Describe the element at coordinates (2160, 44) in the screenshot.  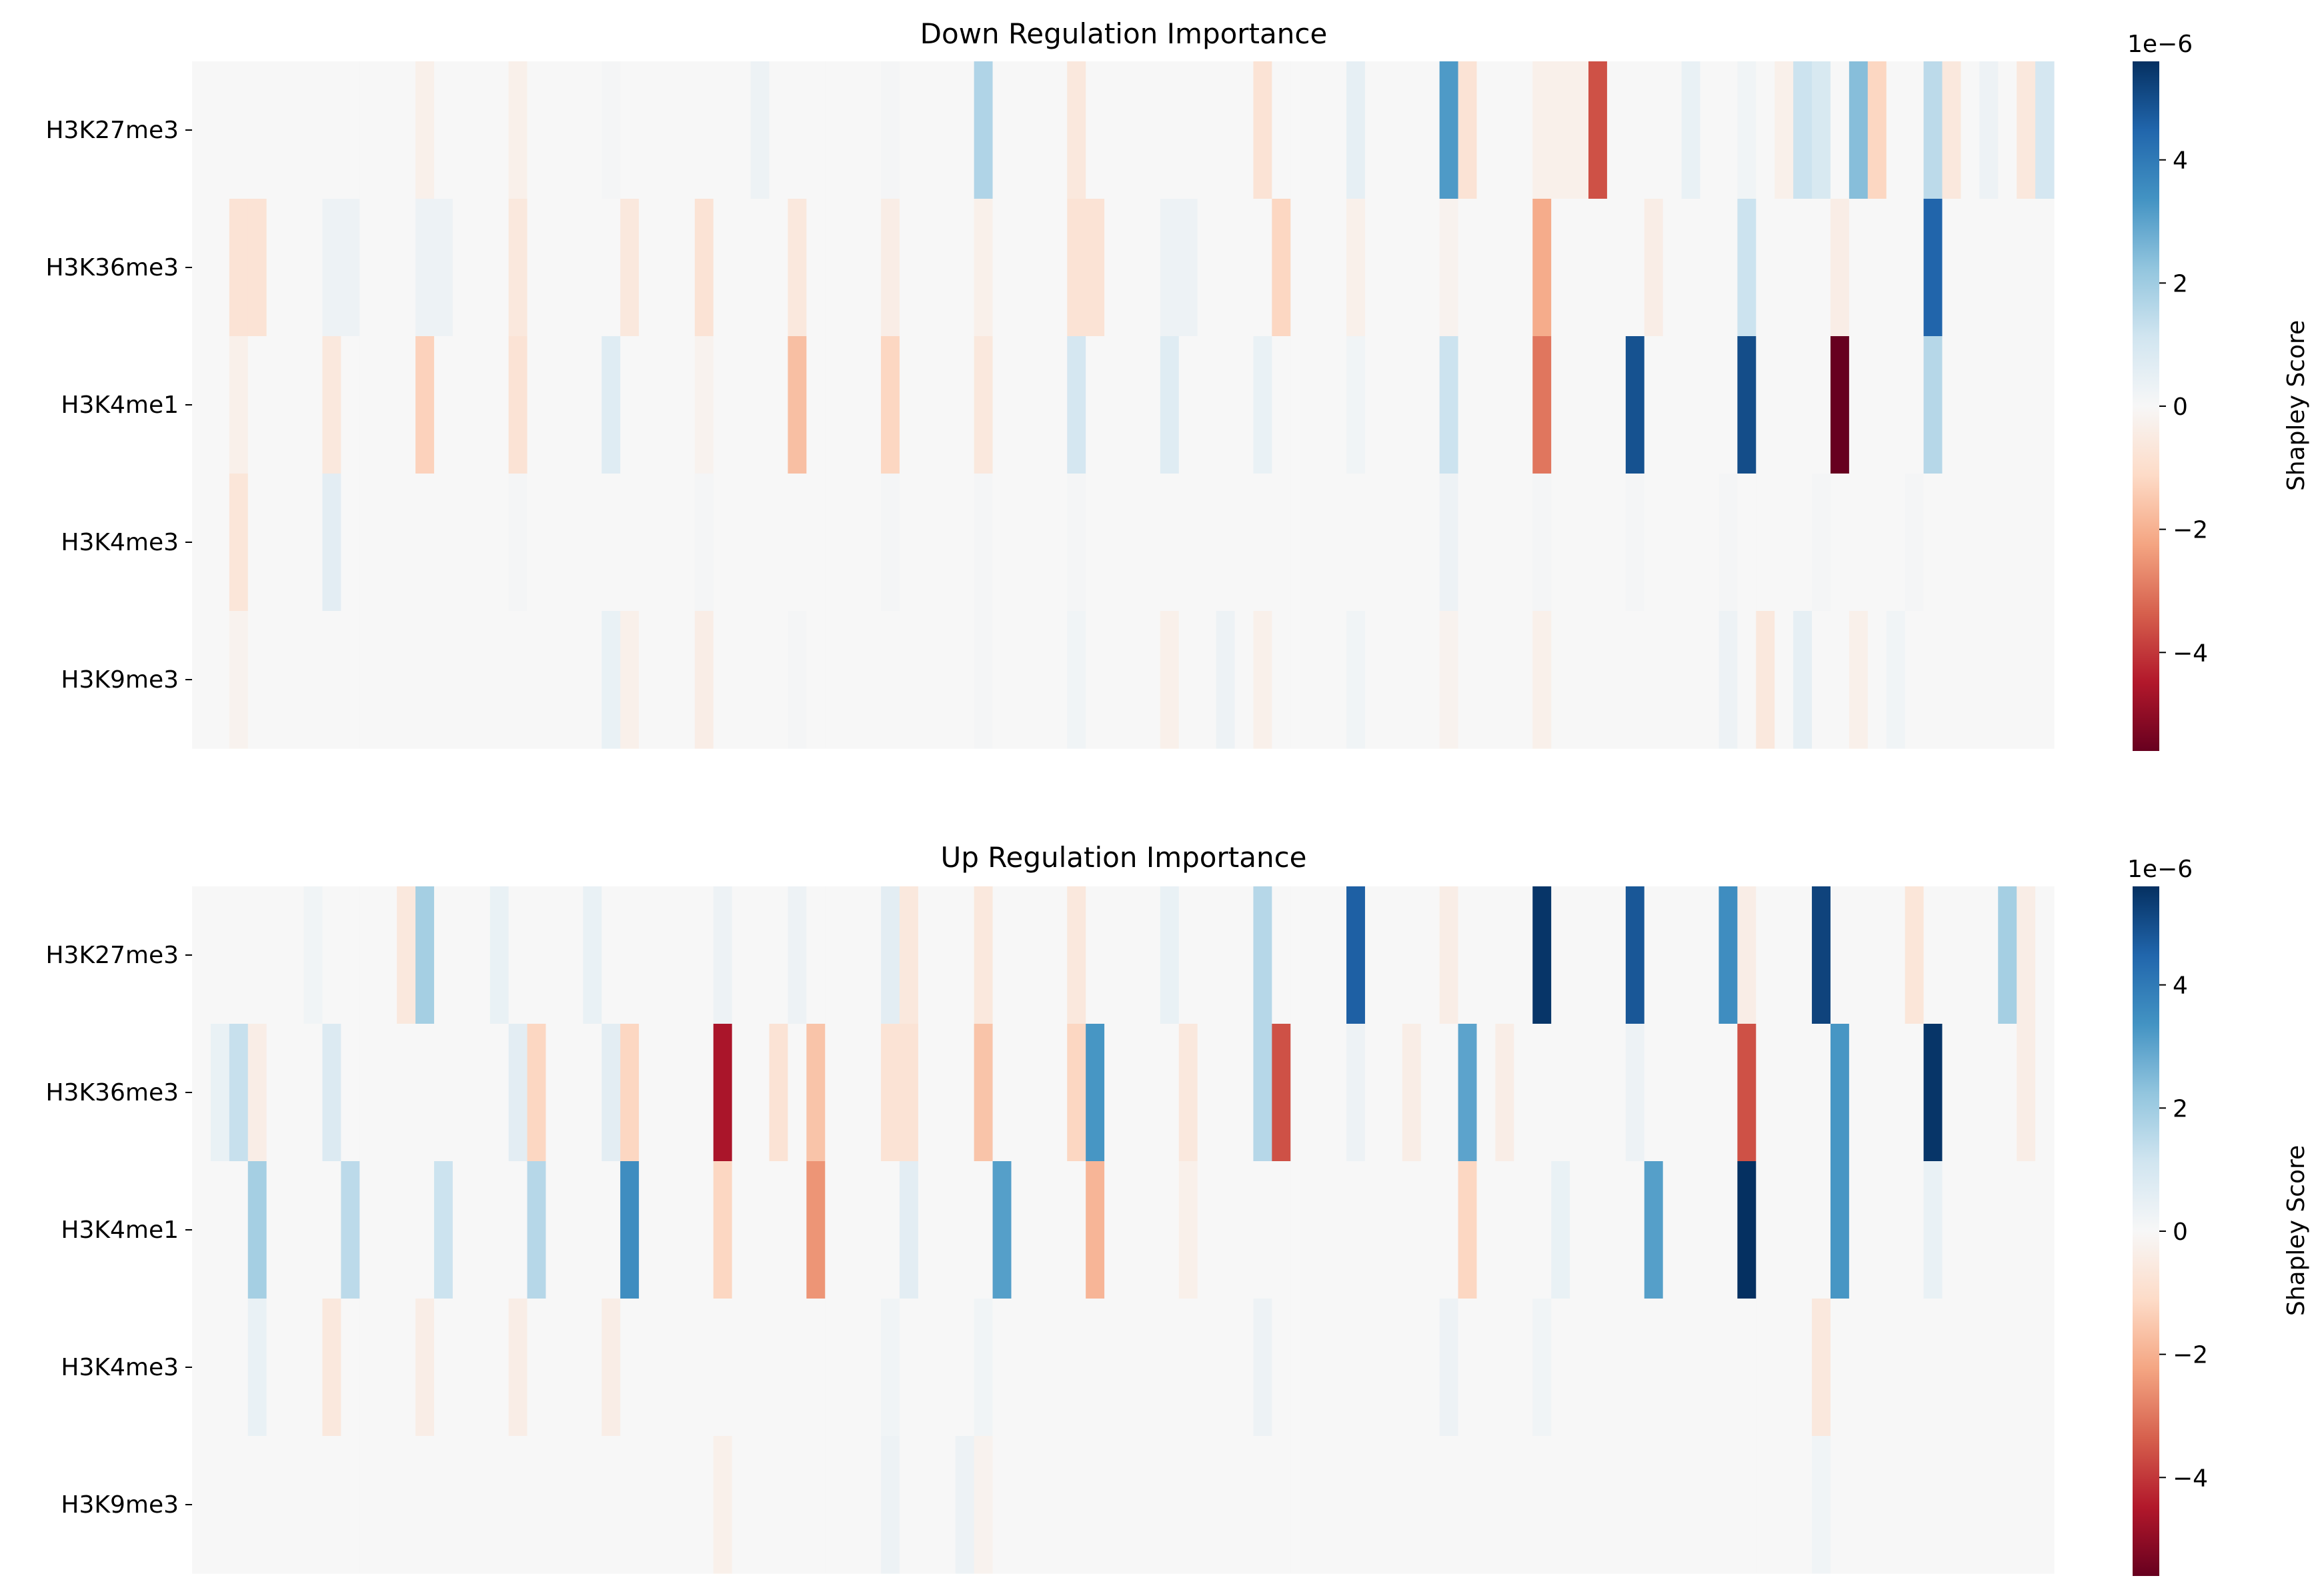
I see `down-colorbar-multiplier: 1e−6` at that location.